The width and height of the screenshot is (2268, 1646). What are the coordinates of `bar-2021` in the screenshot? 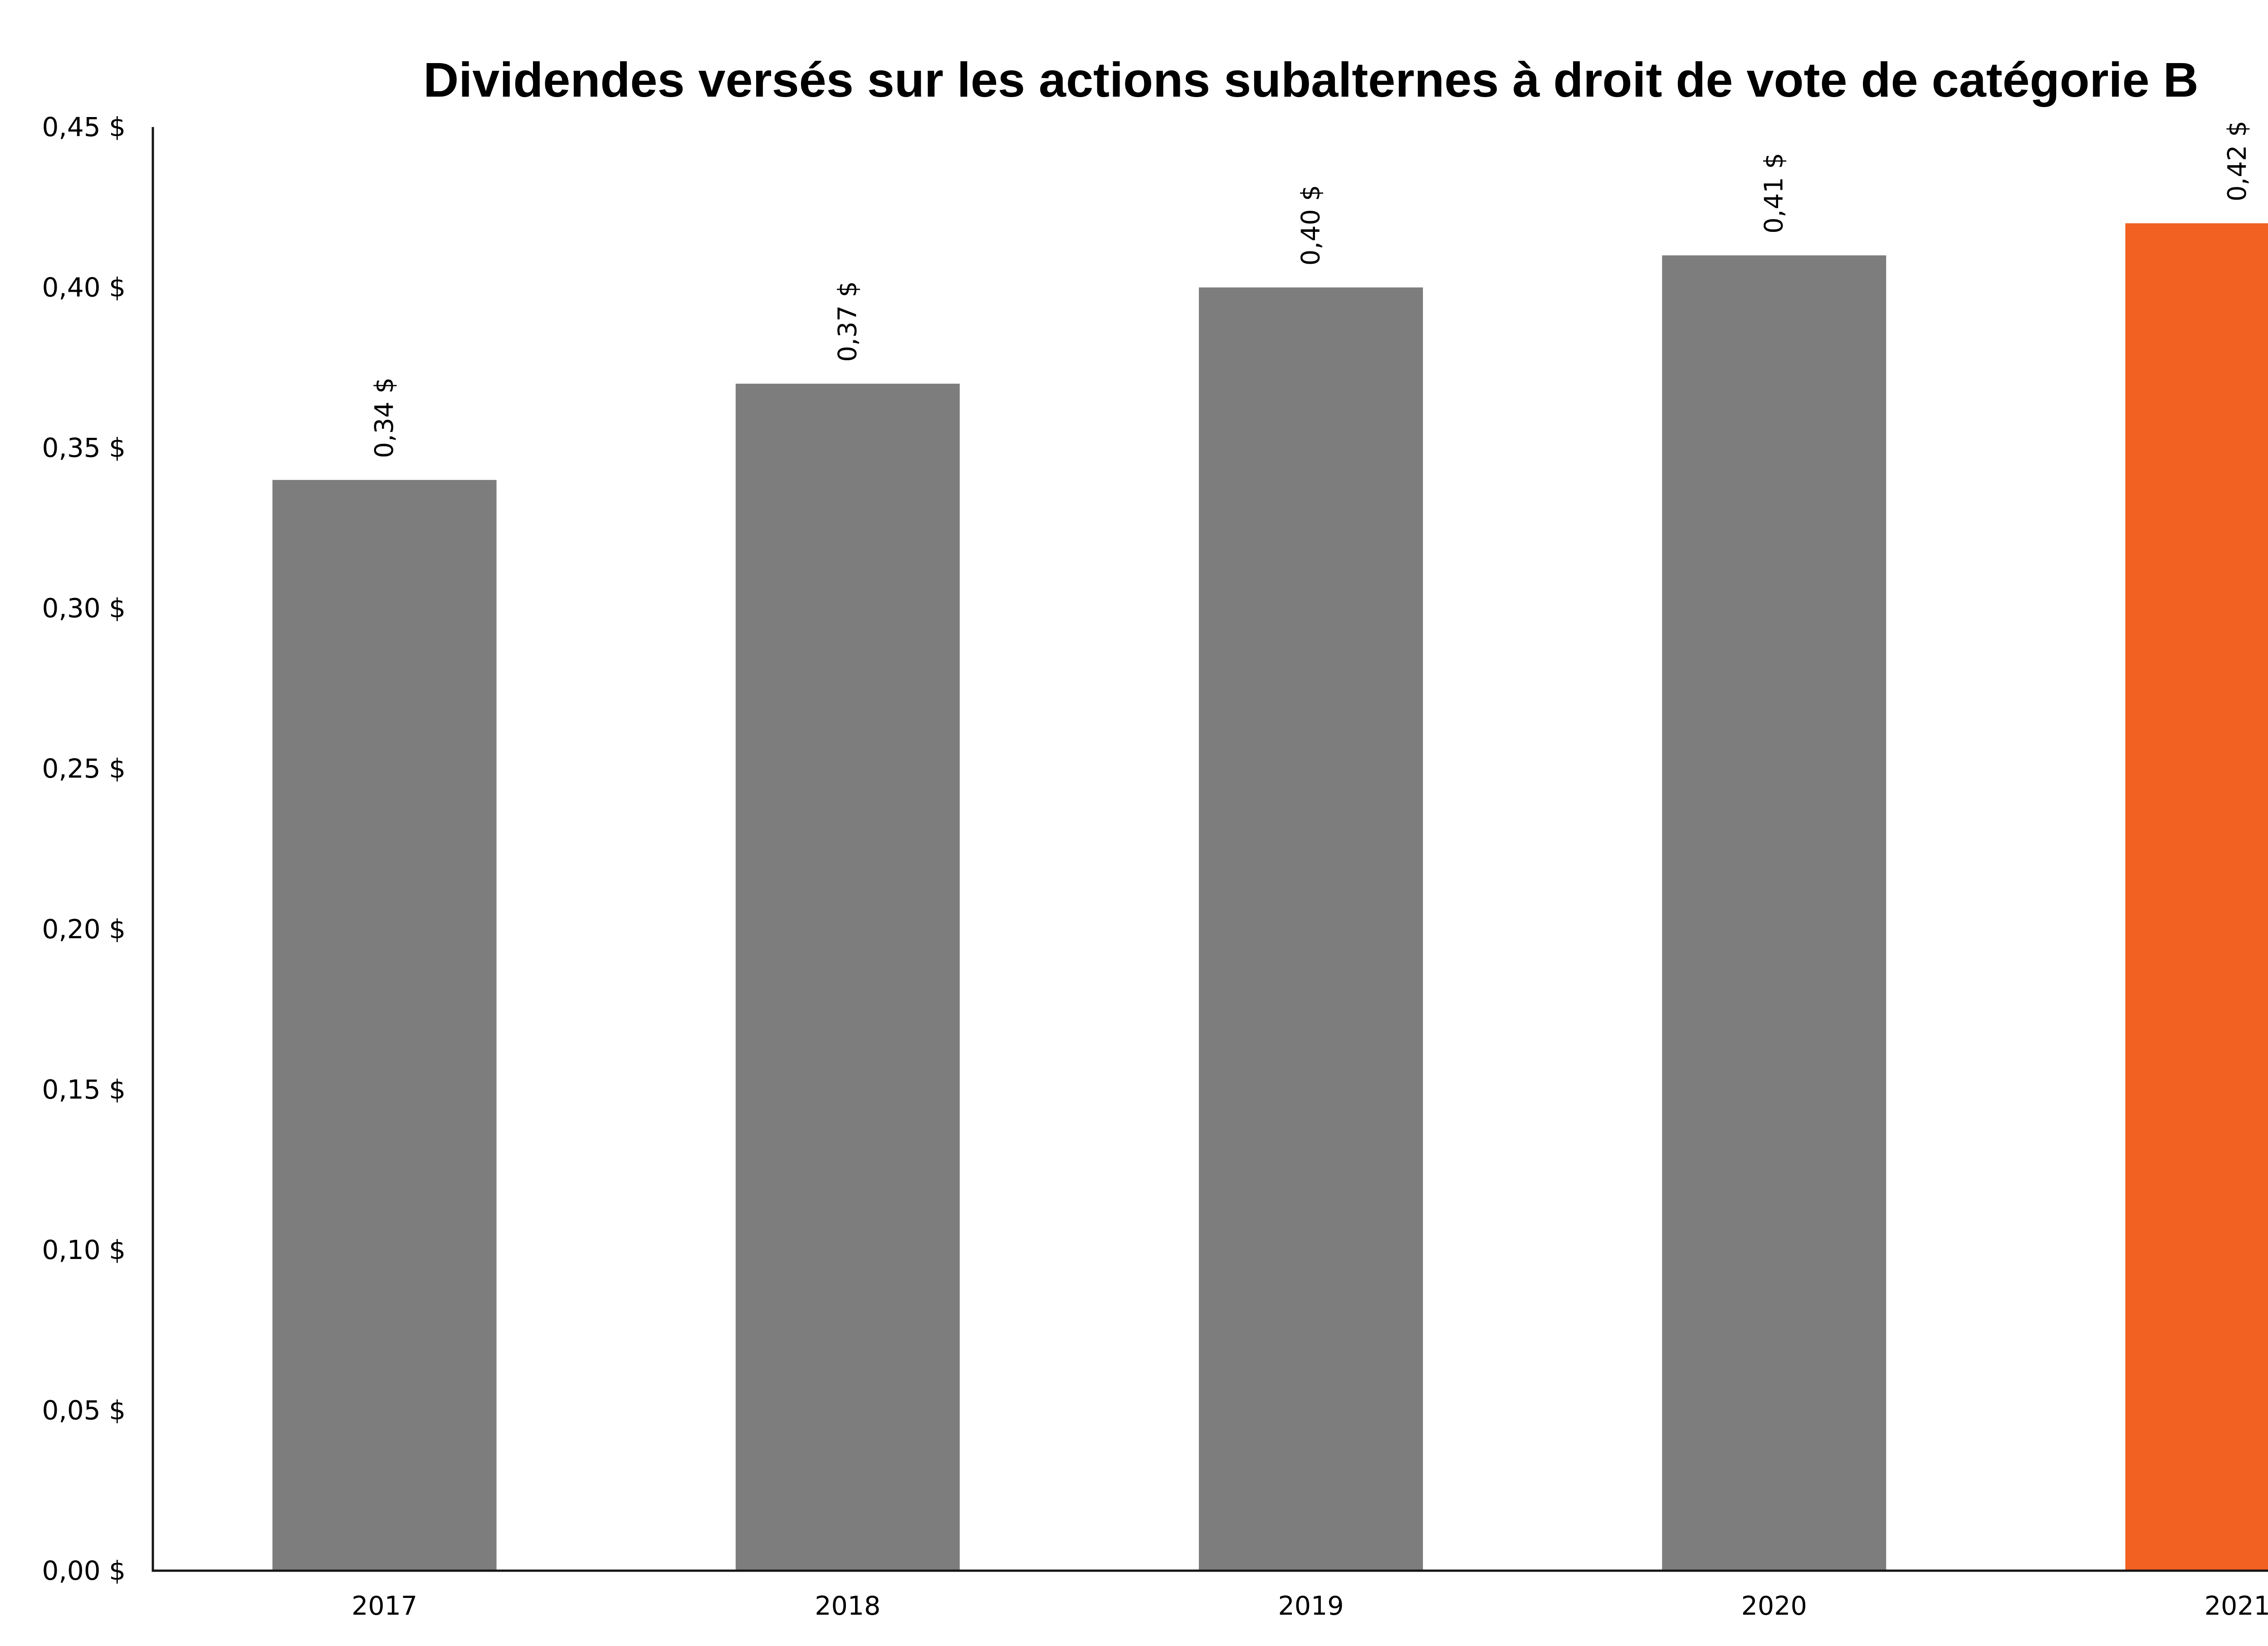 It's located at (2196, 897).